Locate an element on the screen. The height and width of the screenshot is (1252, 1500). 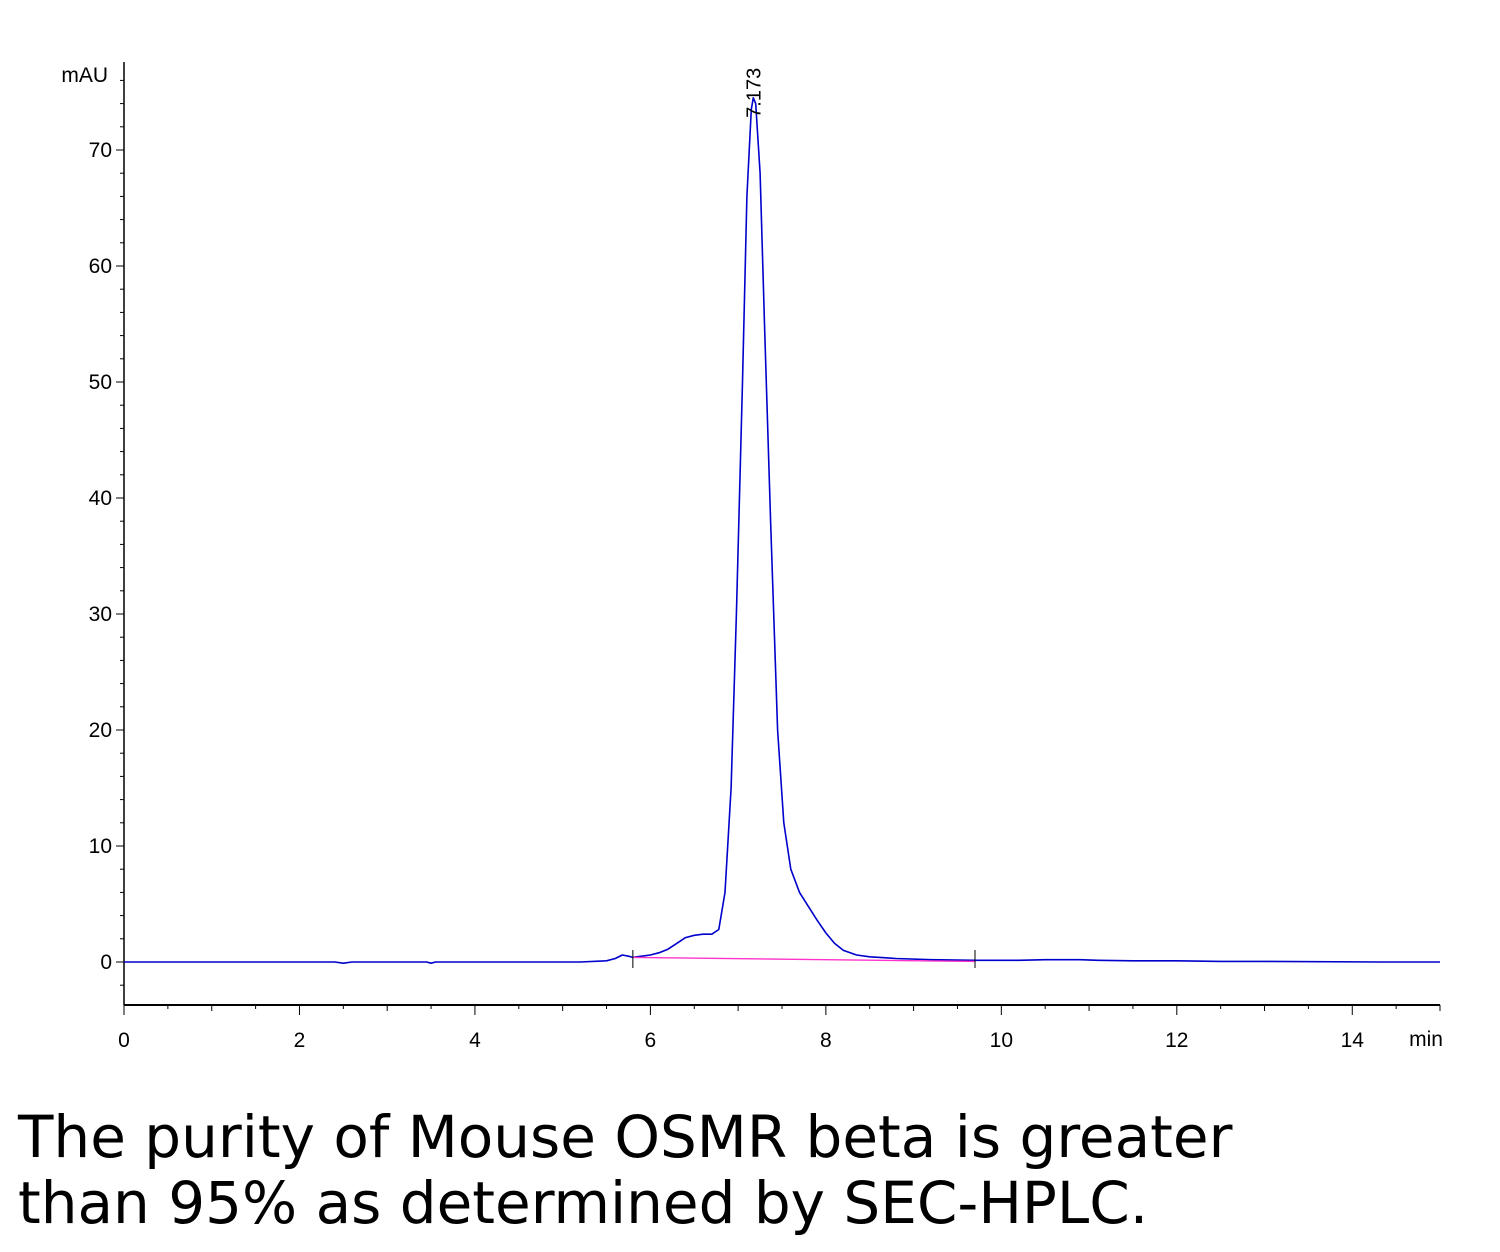
peak-label: 7.173 is located at coordinates (754, 93).